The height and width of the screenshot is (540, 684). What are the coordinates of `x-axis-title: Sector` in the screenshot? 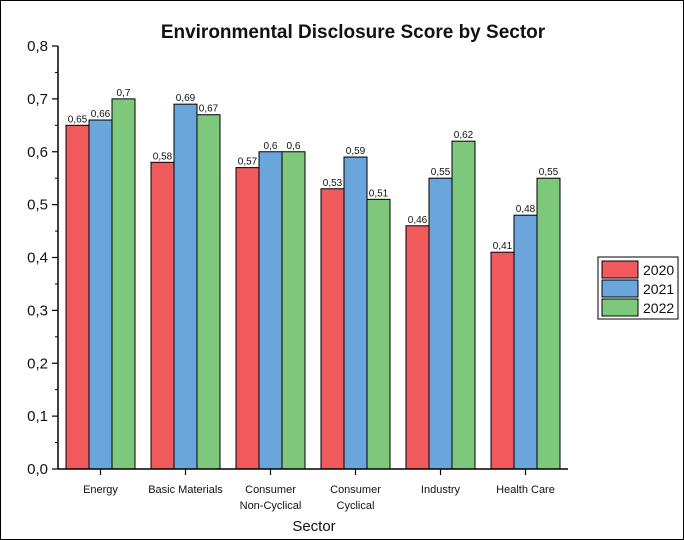 It's located at (313, 526).